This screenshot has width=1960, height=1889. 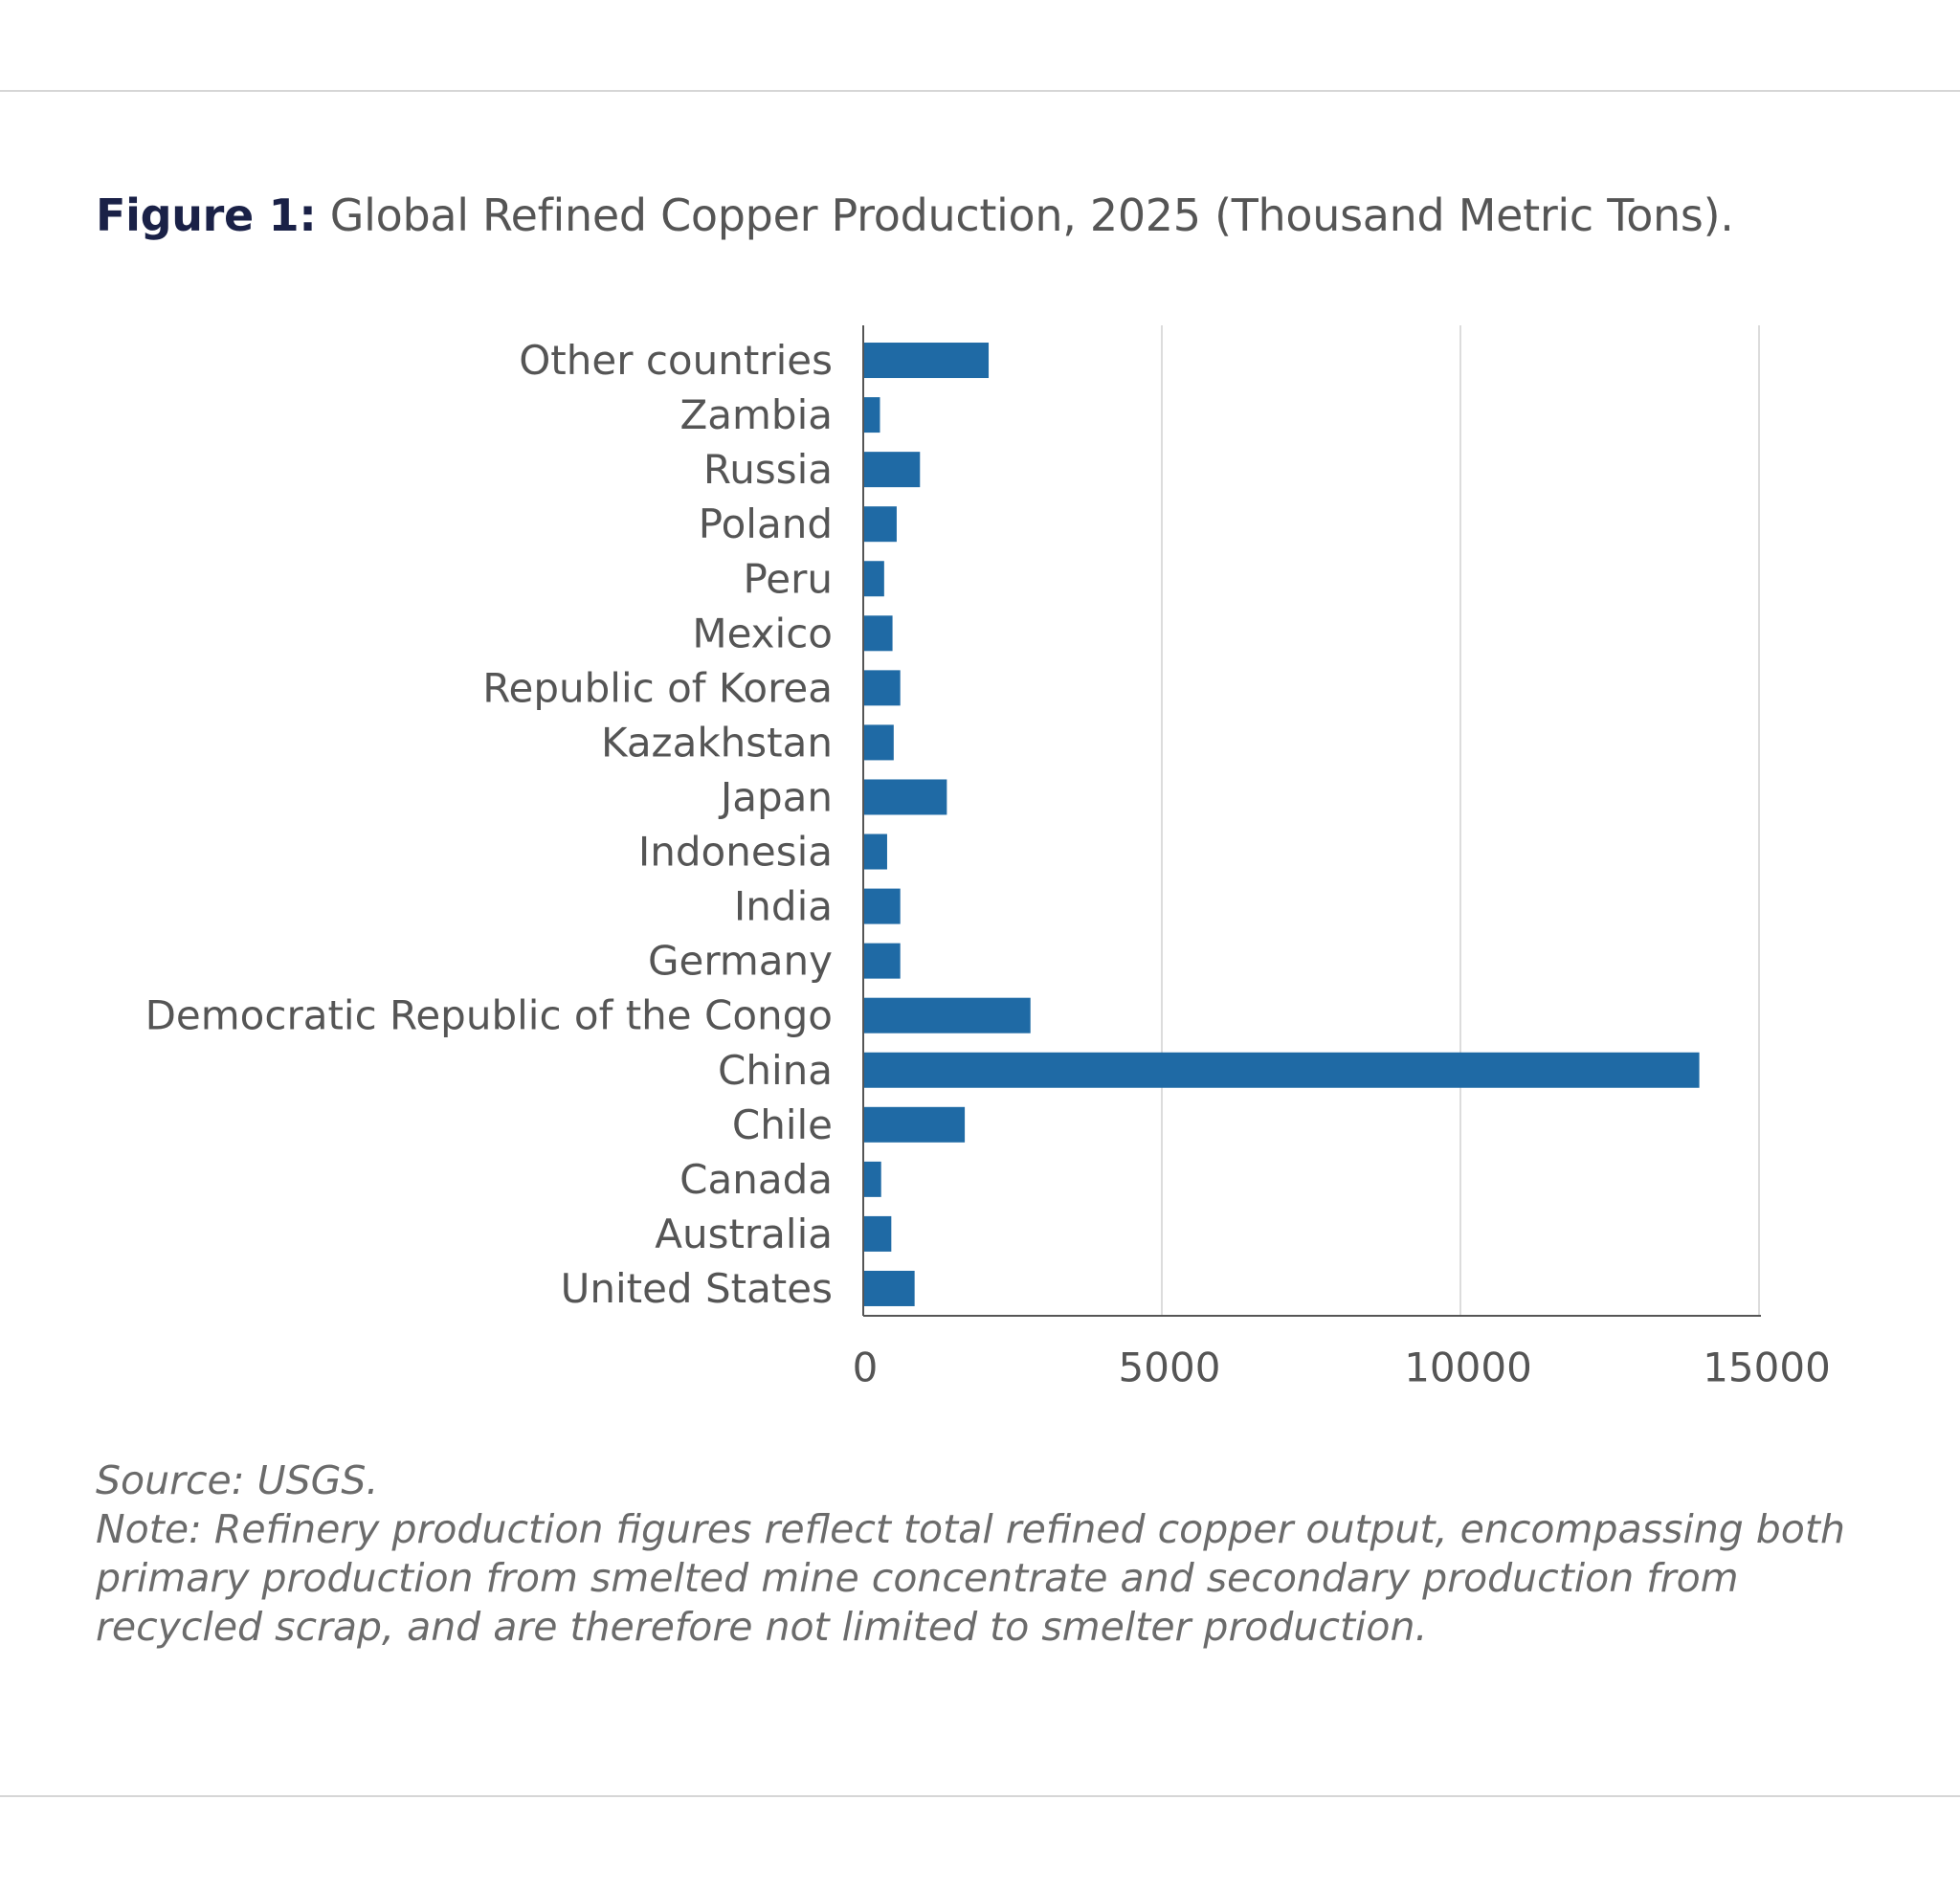 What do you see at coordinates (1468, 1367) in the screenshot?
I see `x-tick-label: 10000` at bounding box center [1468, 1367].